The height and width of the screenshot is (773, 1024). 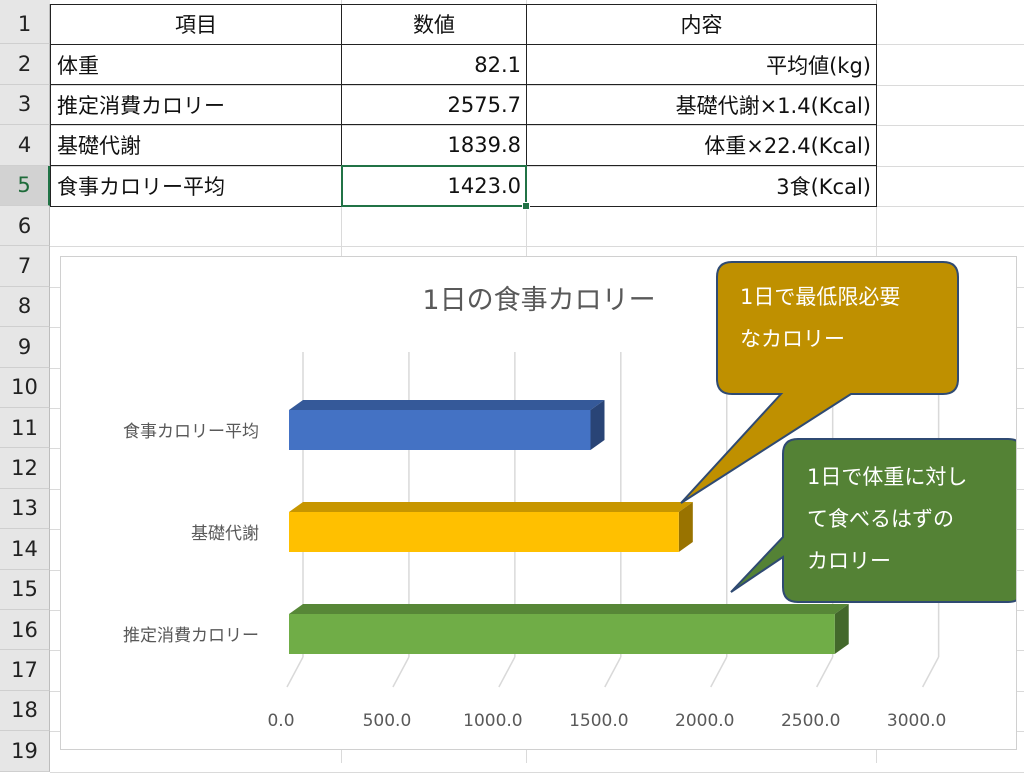 What do you see at coordinates (25, 2) in the screenshot?
I see `corner-header` at bounding box center [25, 2].